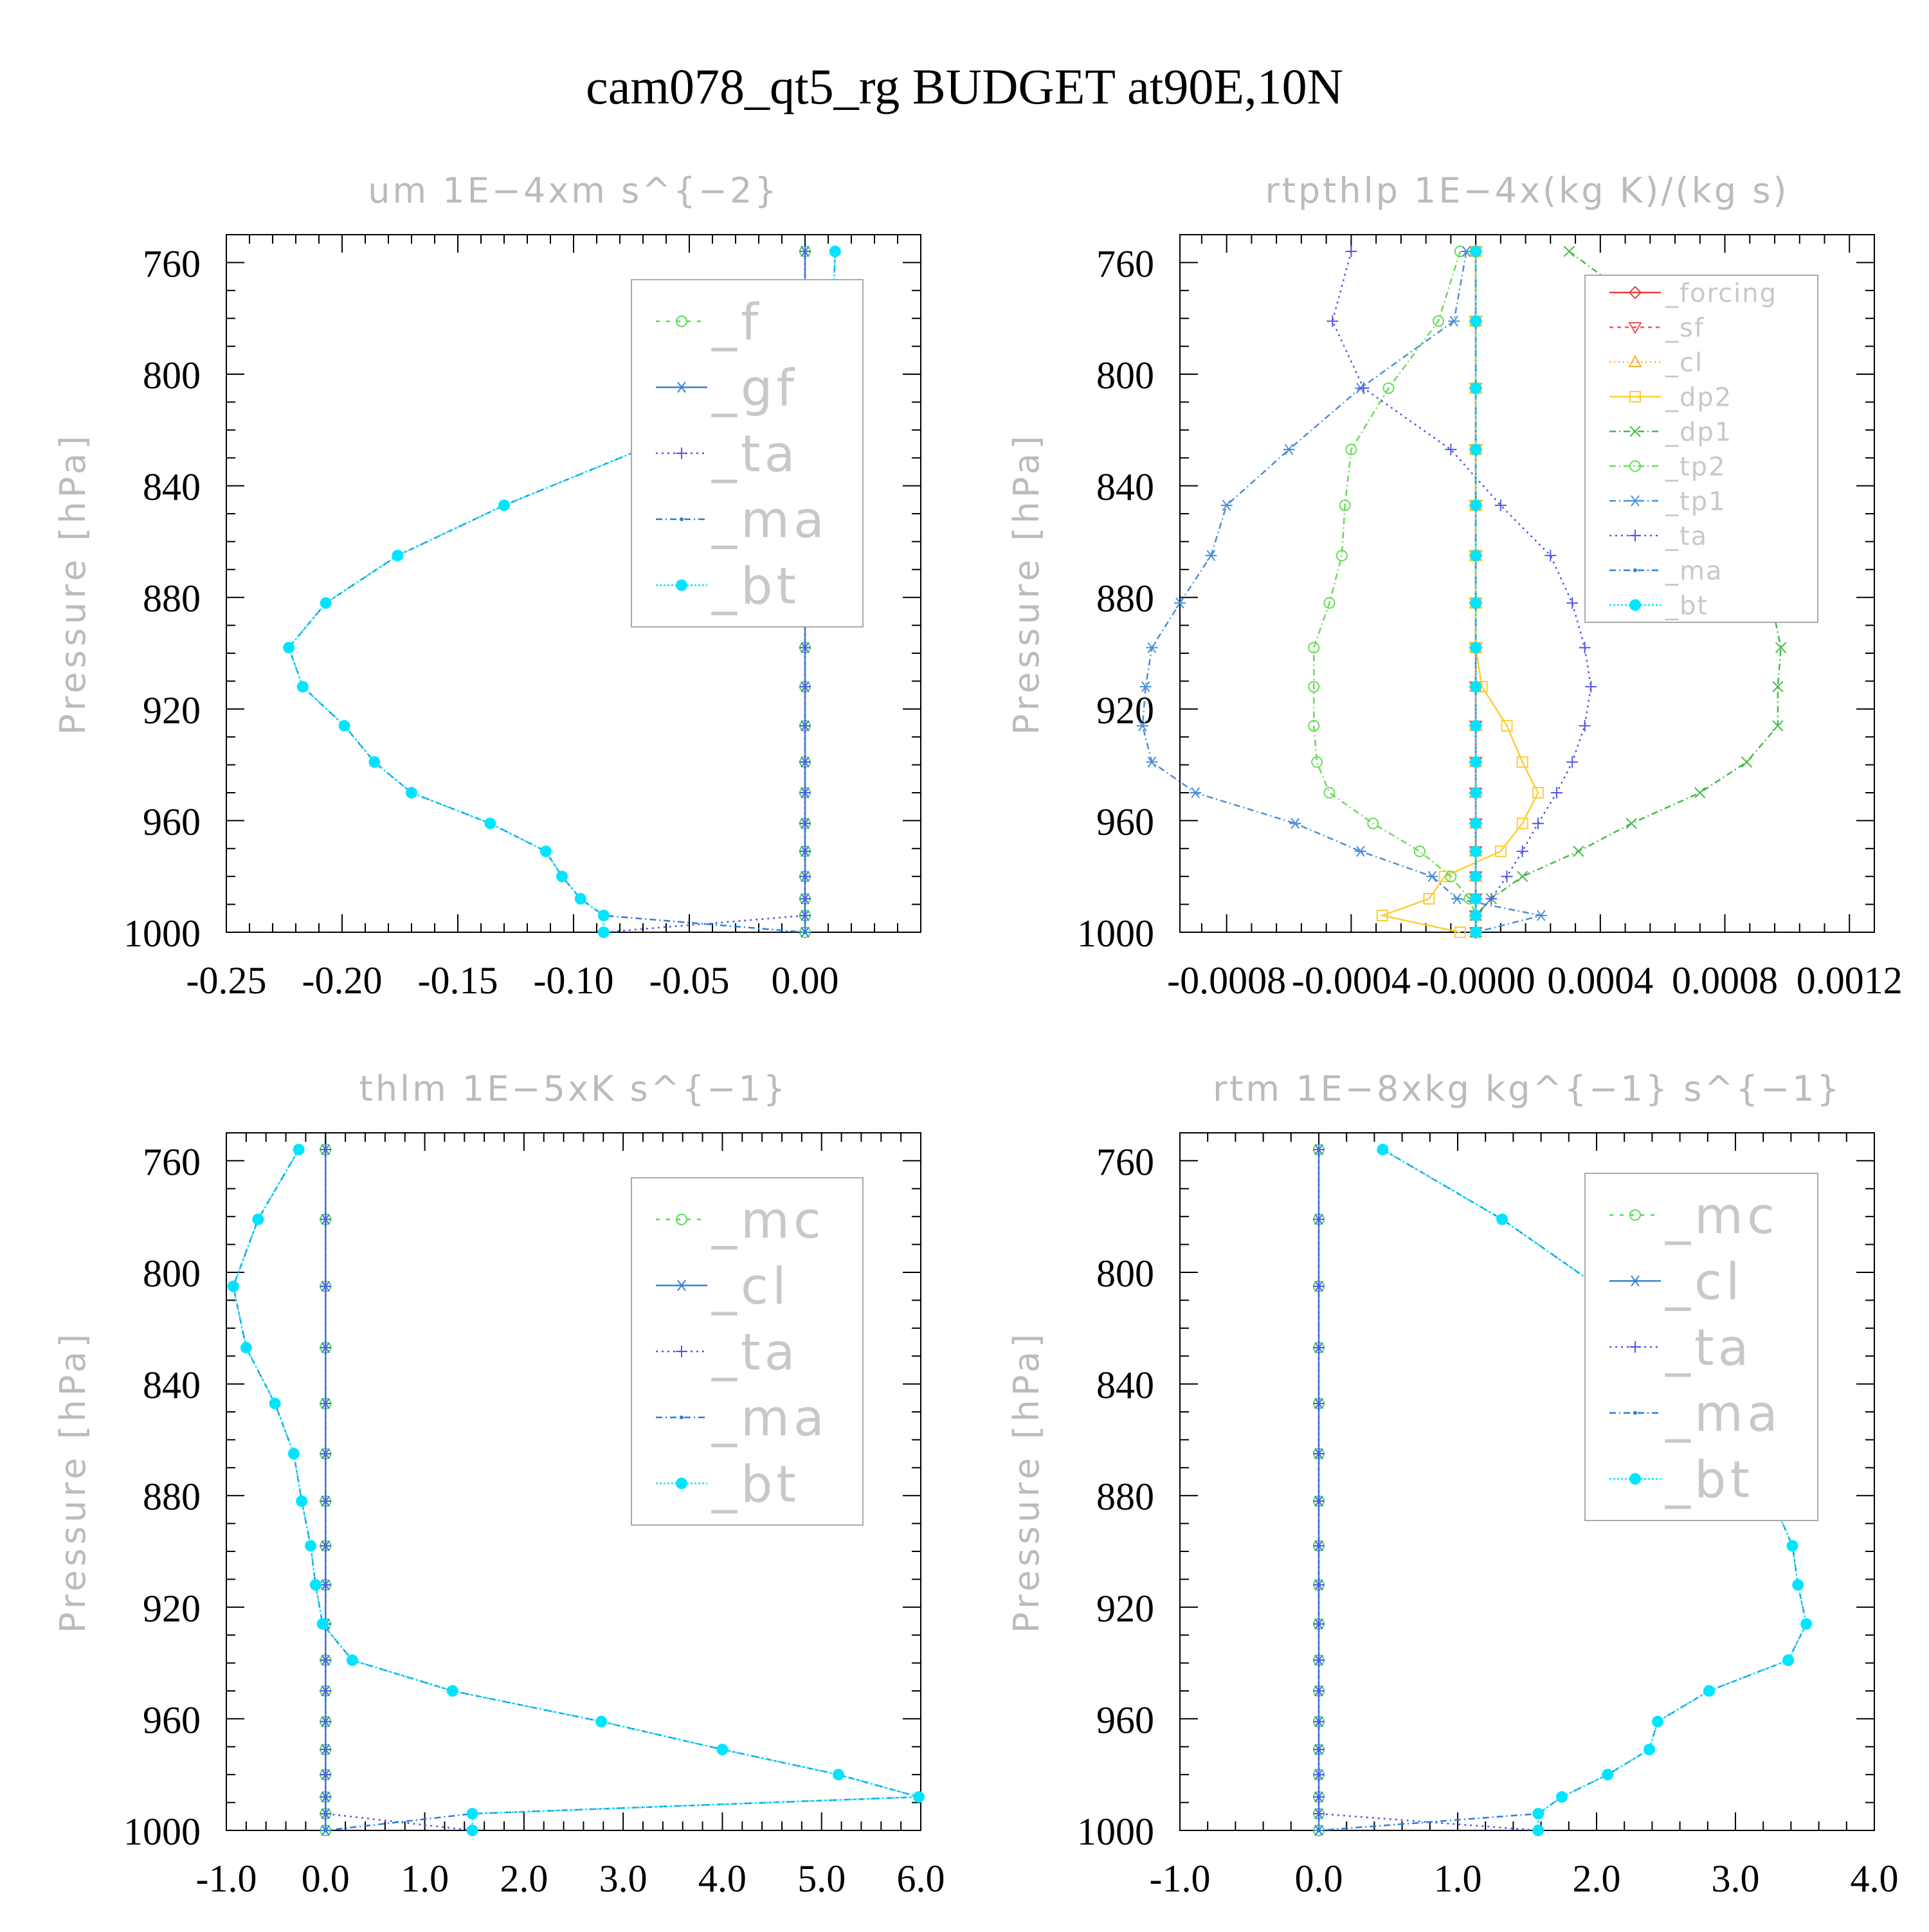 This screenshot has width=1929, height=1932. Describe the element at coordinates (172, 821) in the screenshot. I see `y-tick-label: 960` at that location.